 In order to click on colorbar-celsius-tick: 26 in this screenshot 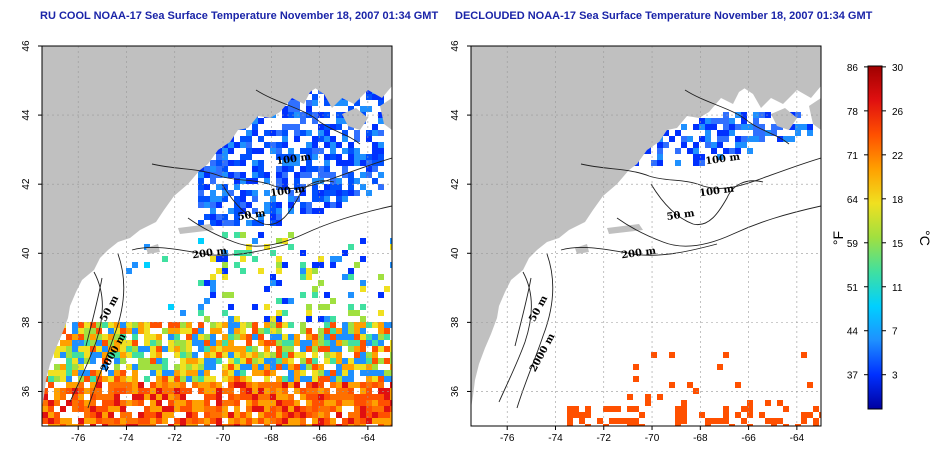, I will do `click(898, 112)`.